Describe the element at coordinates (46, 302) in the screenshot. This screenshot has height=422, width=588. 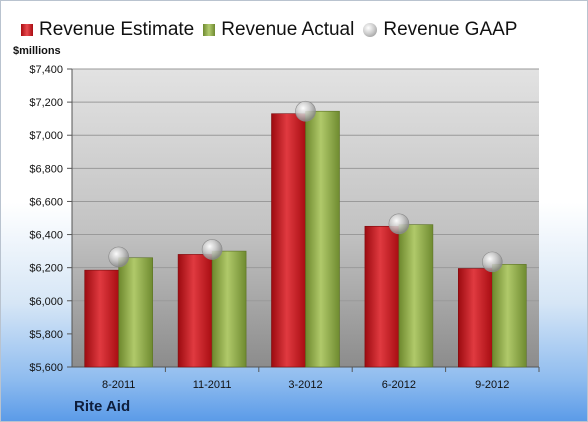
I see `y-tick-label: $6,000` at that location.